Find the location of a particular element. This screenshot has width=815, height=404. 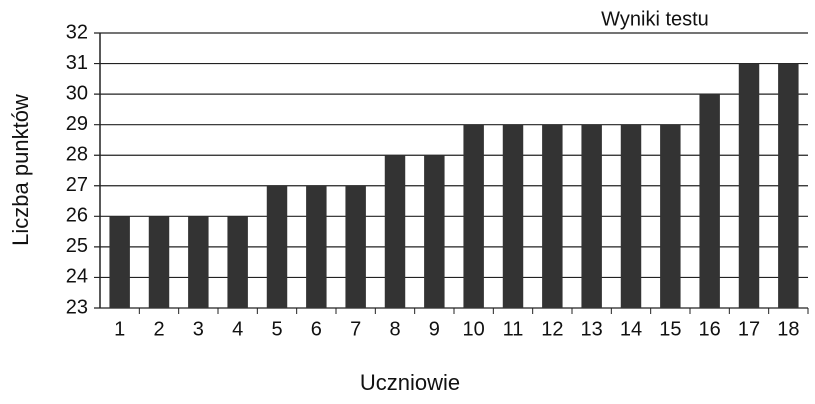

y-tick-label: 30 is located at coordinates (77, 93).